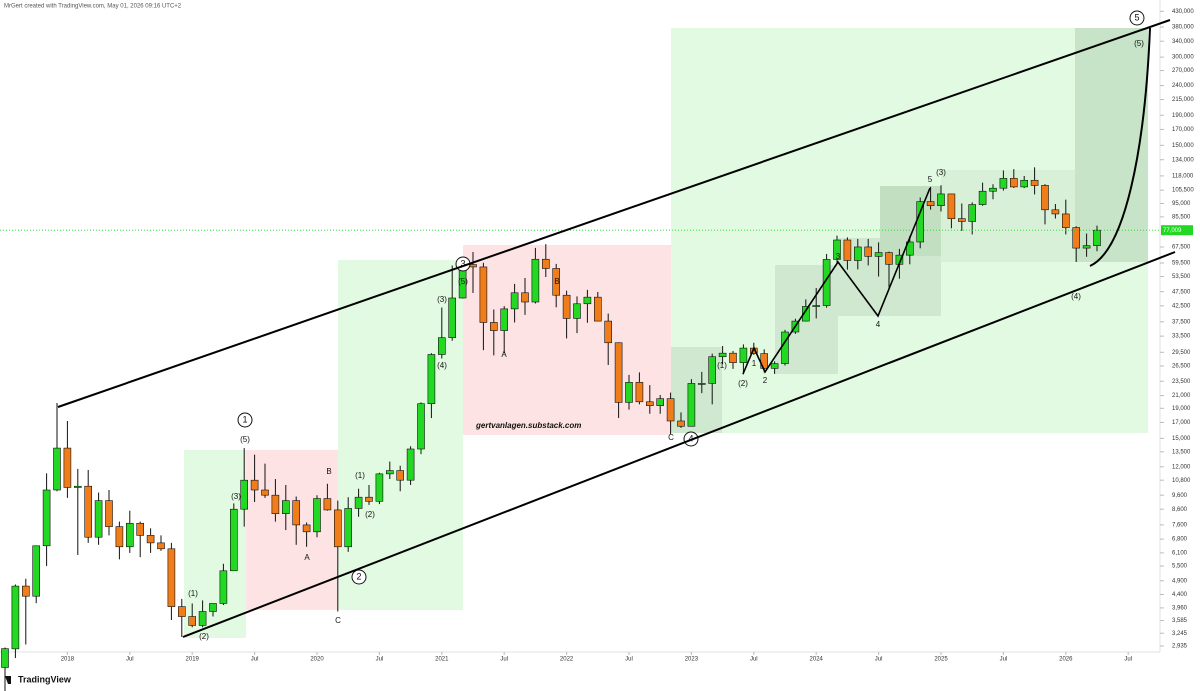  I want to click on y-tick-label: 95,000, so click(1181, 204).